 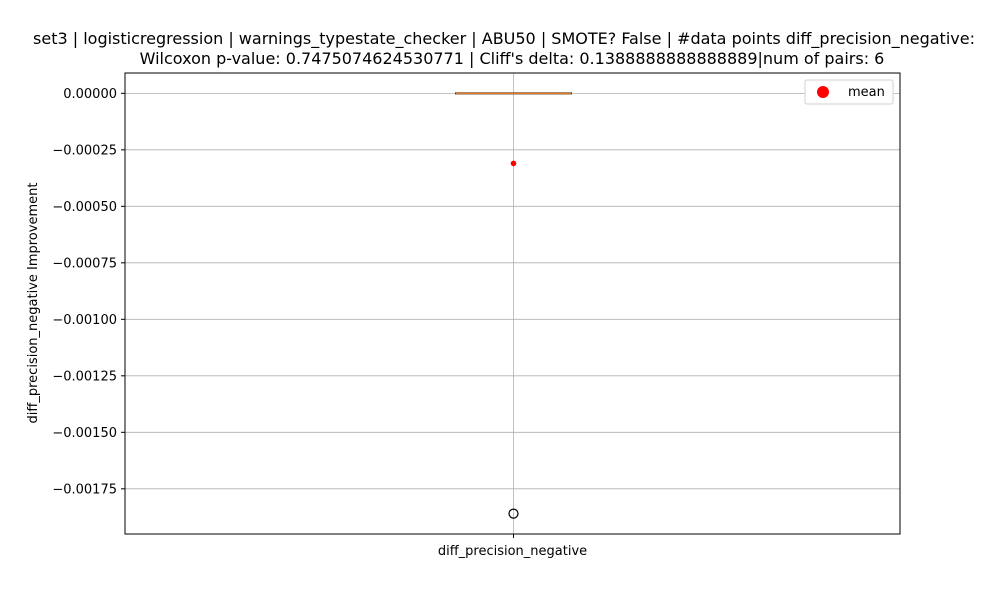 I want to click on legend-mean-marker, so click(x=823, y=92).